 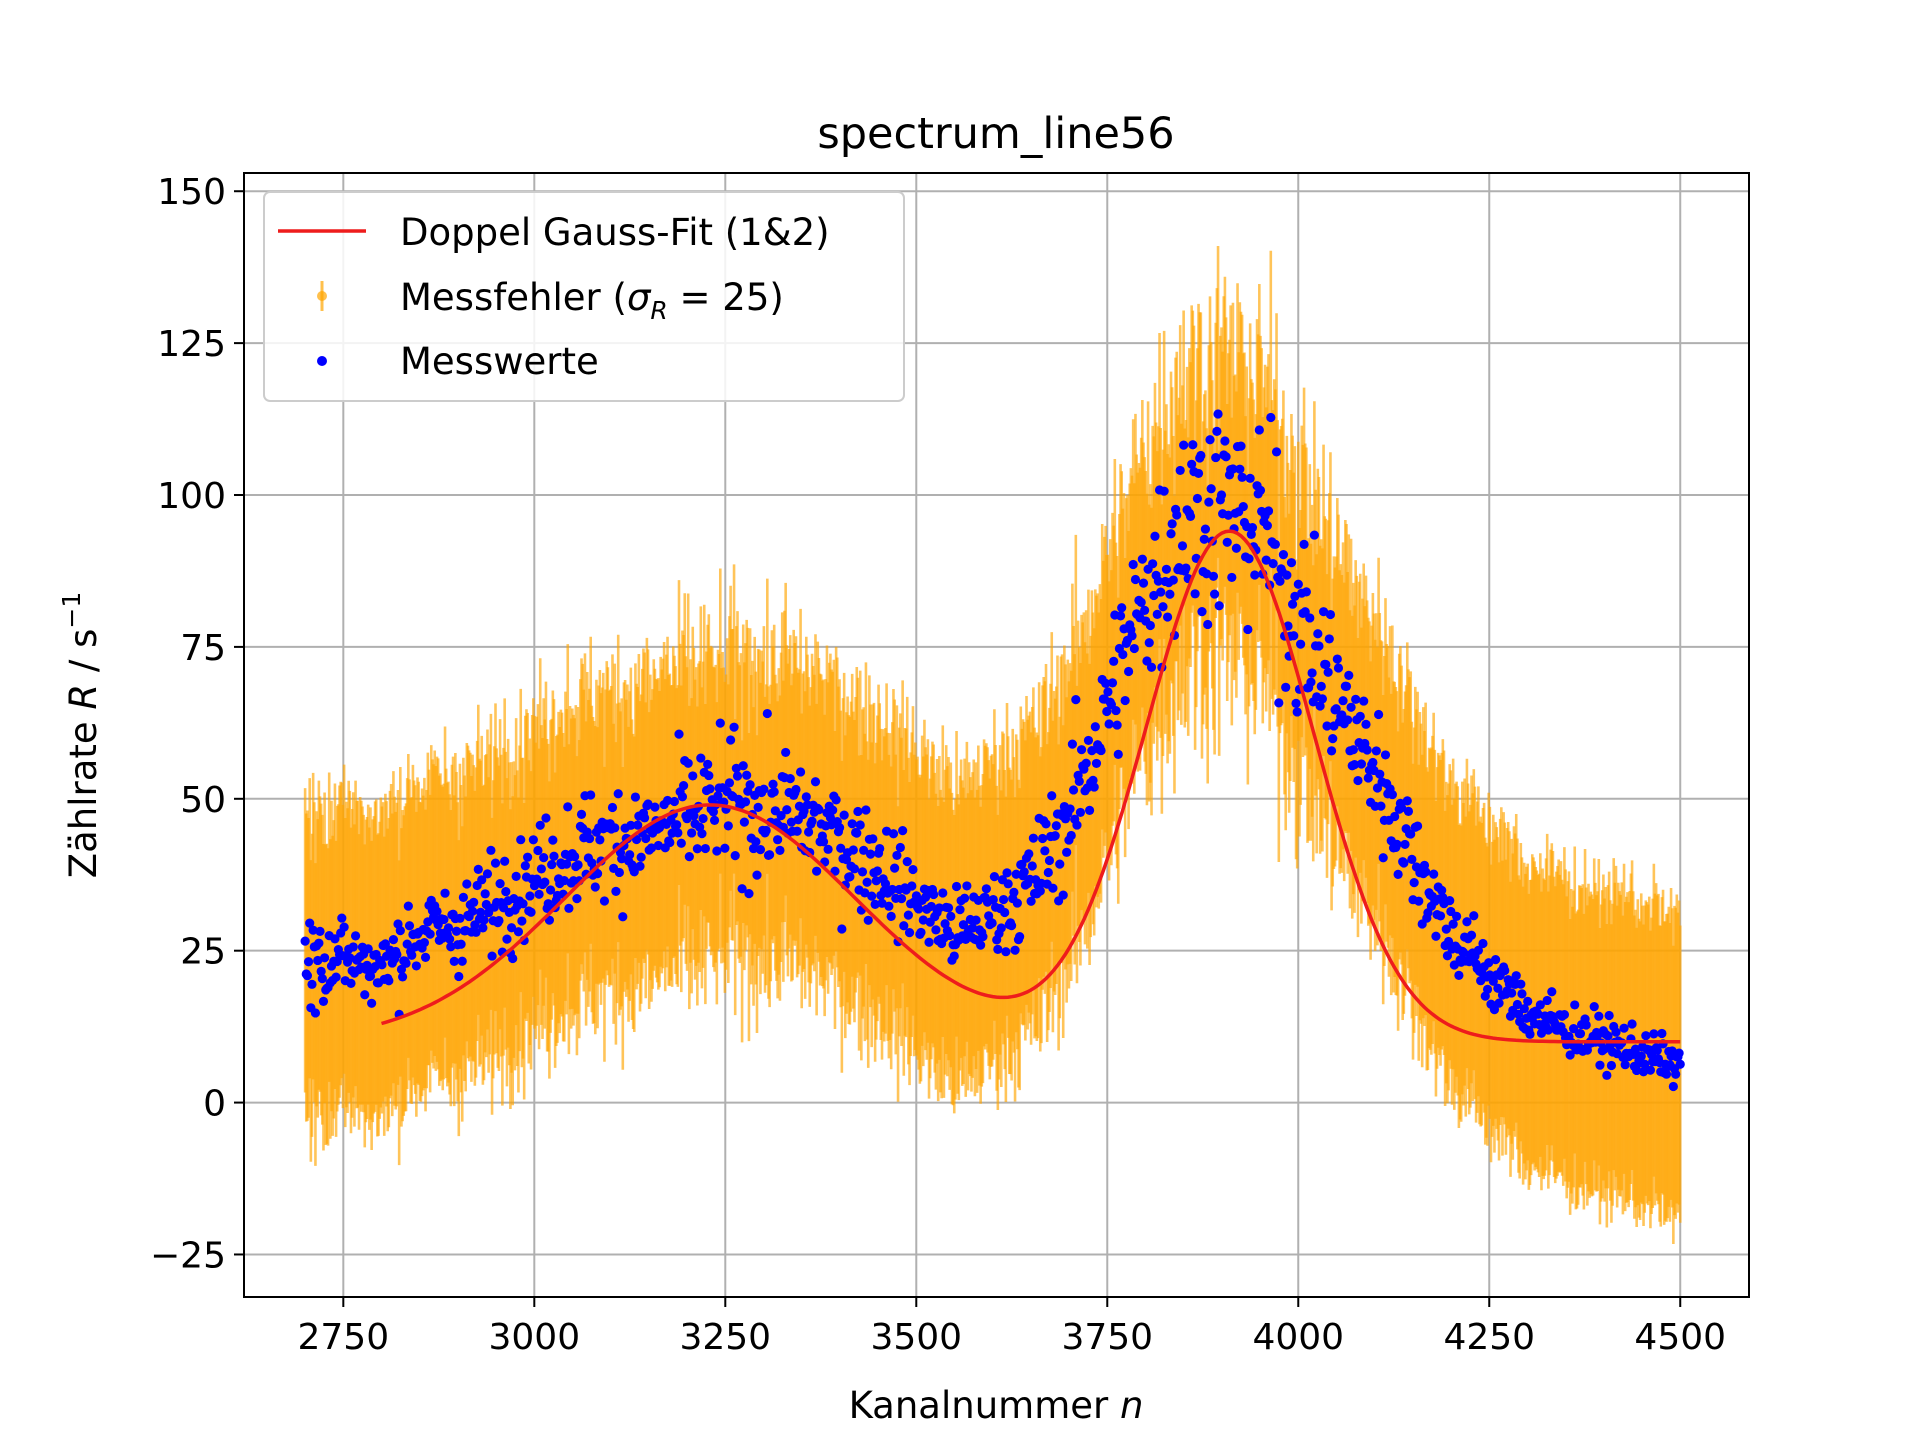 What do you see at coordinates (83, 697) in the screenshot?
I see `y-axis-variable: R` at bounding box center [83, 697].